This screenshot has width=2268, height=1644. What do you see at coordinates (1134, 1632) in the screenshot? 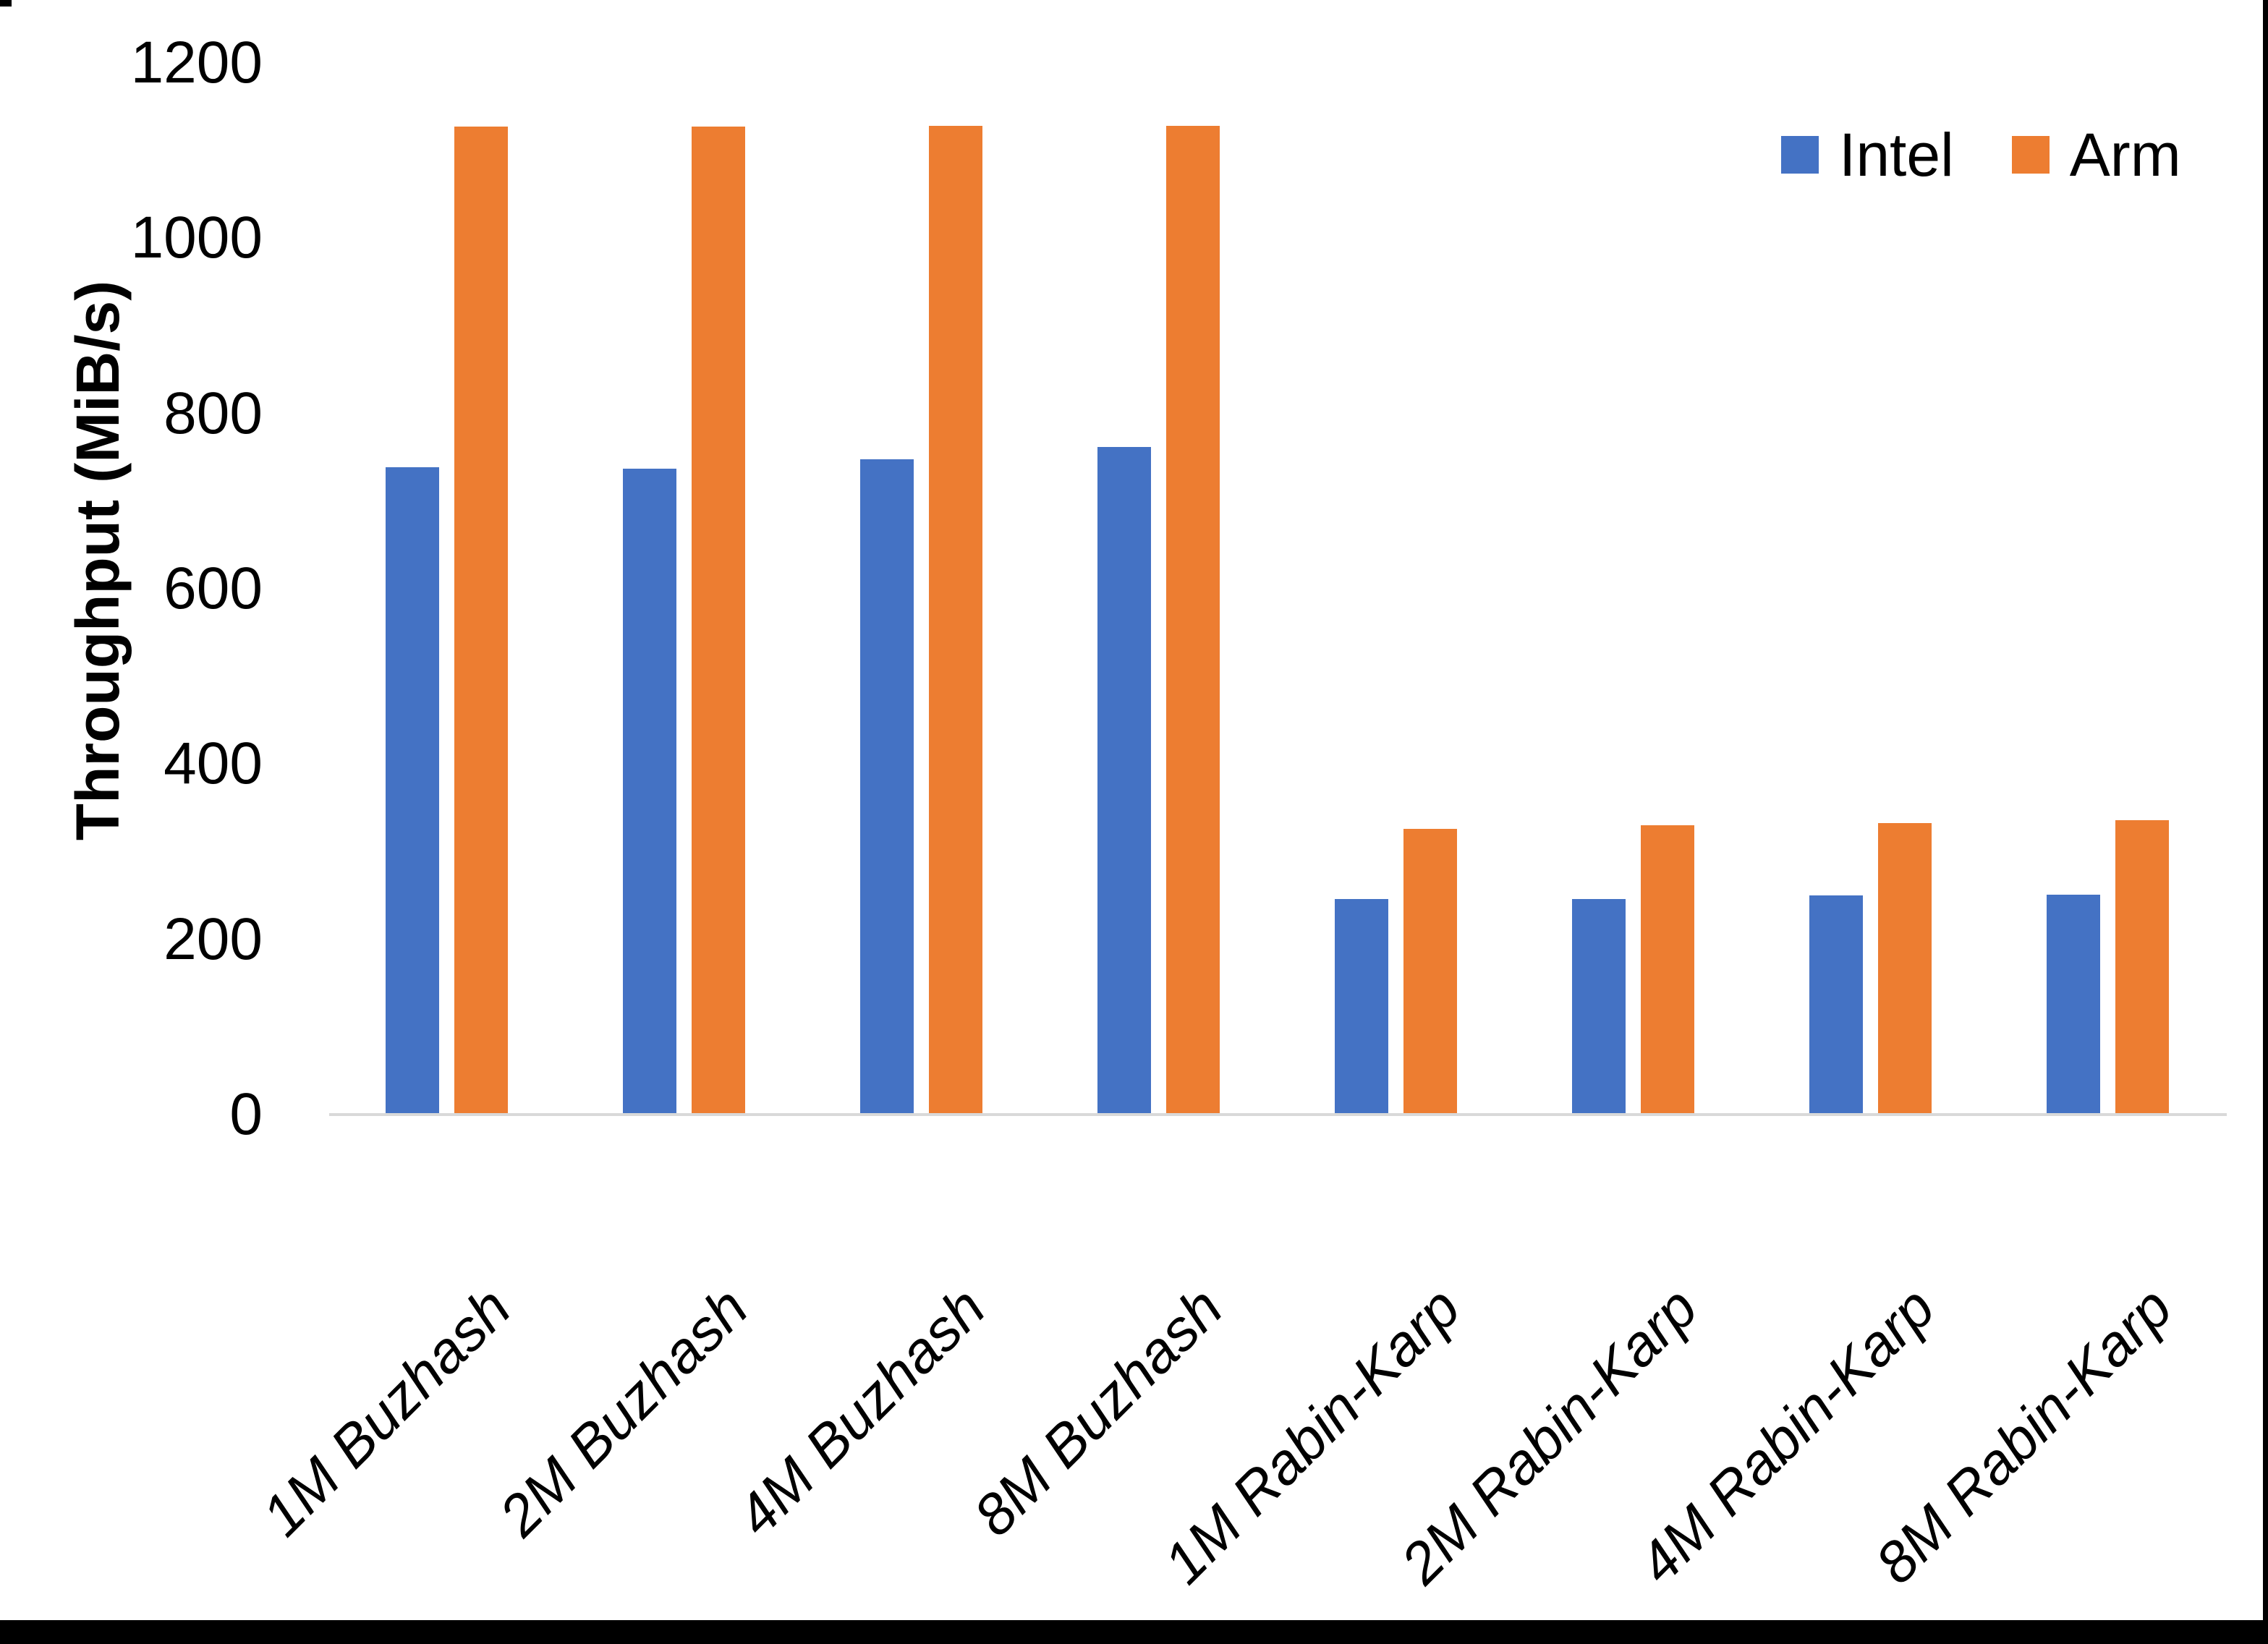
I see `screenshot-bottom-border` at bounding box center [1134, 1632].